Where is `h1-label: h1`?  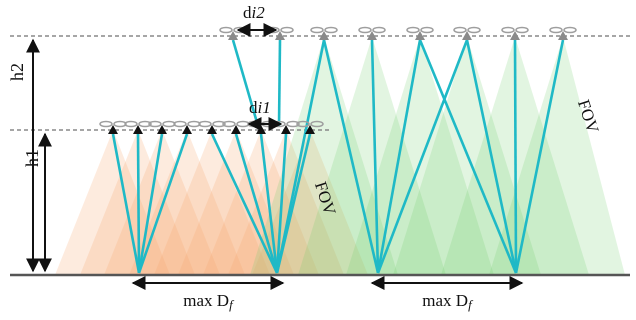
h1-label: h1 is located at coordinates (32, 158).